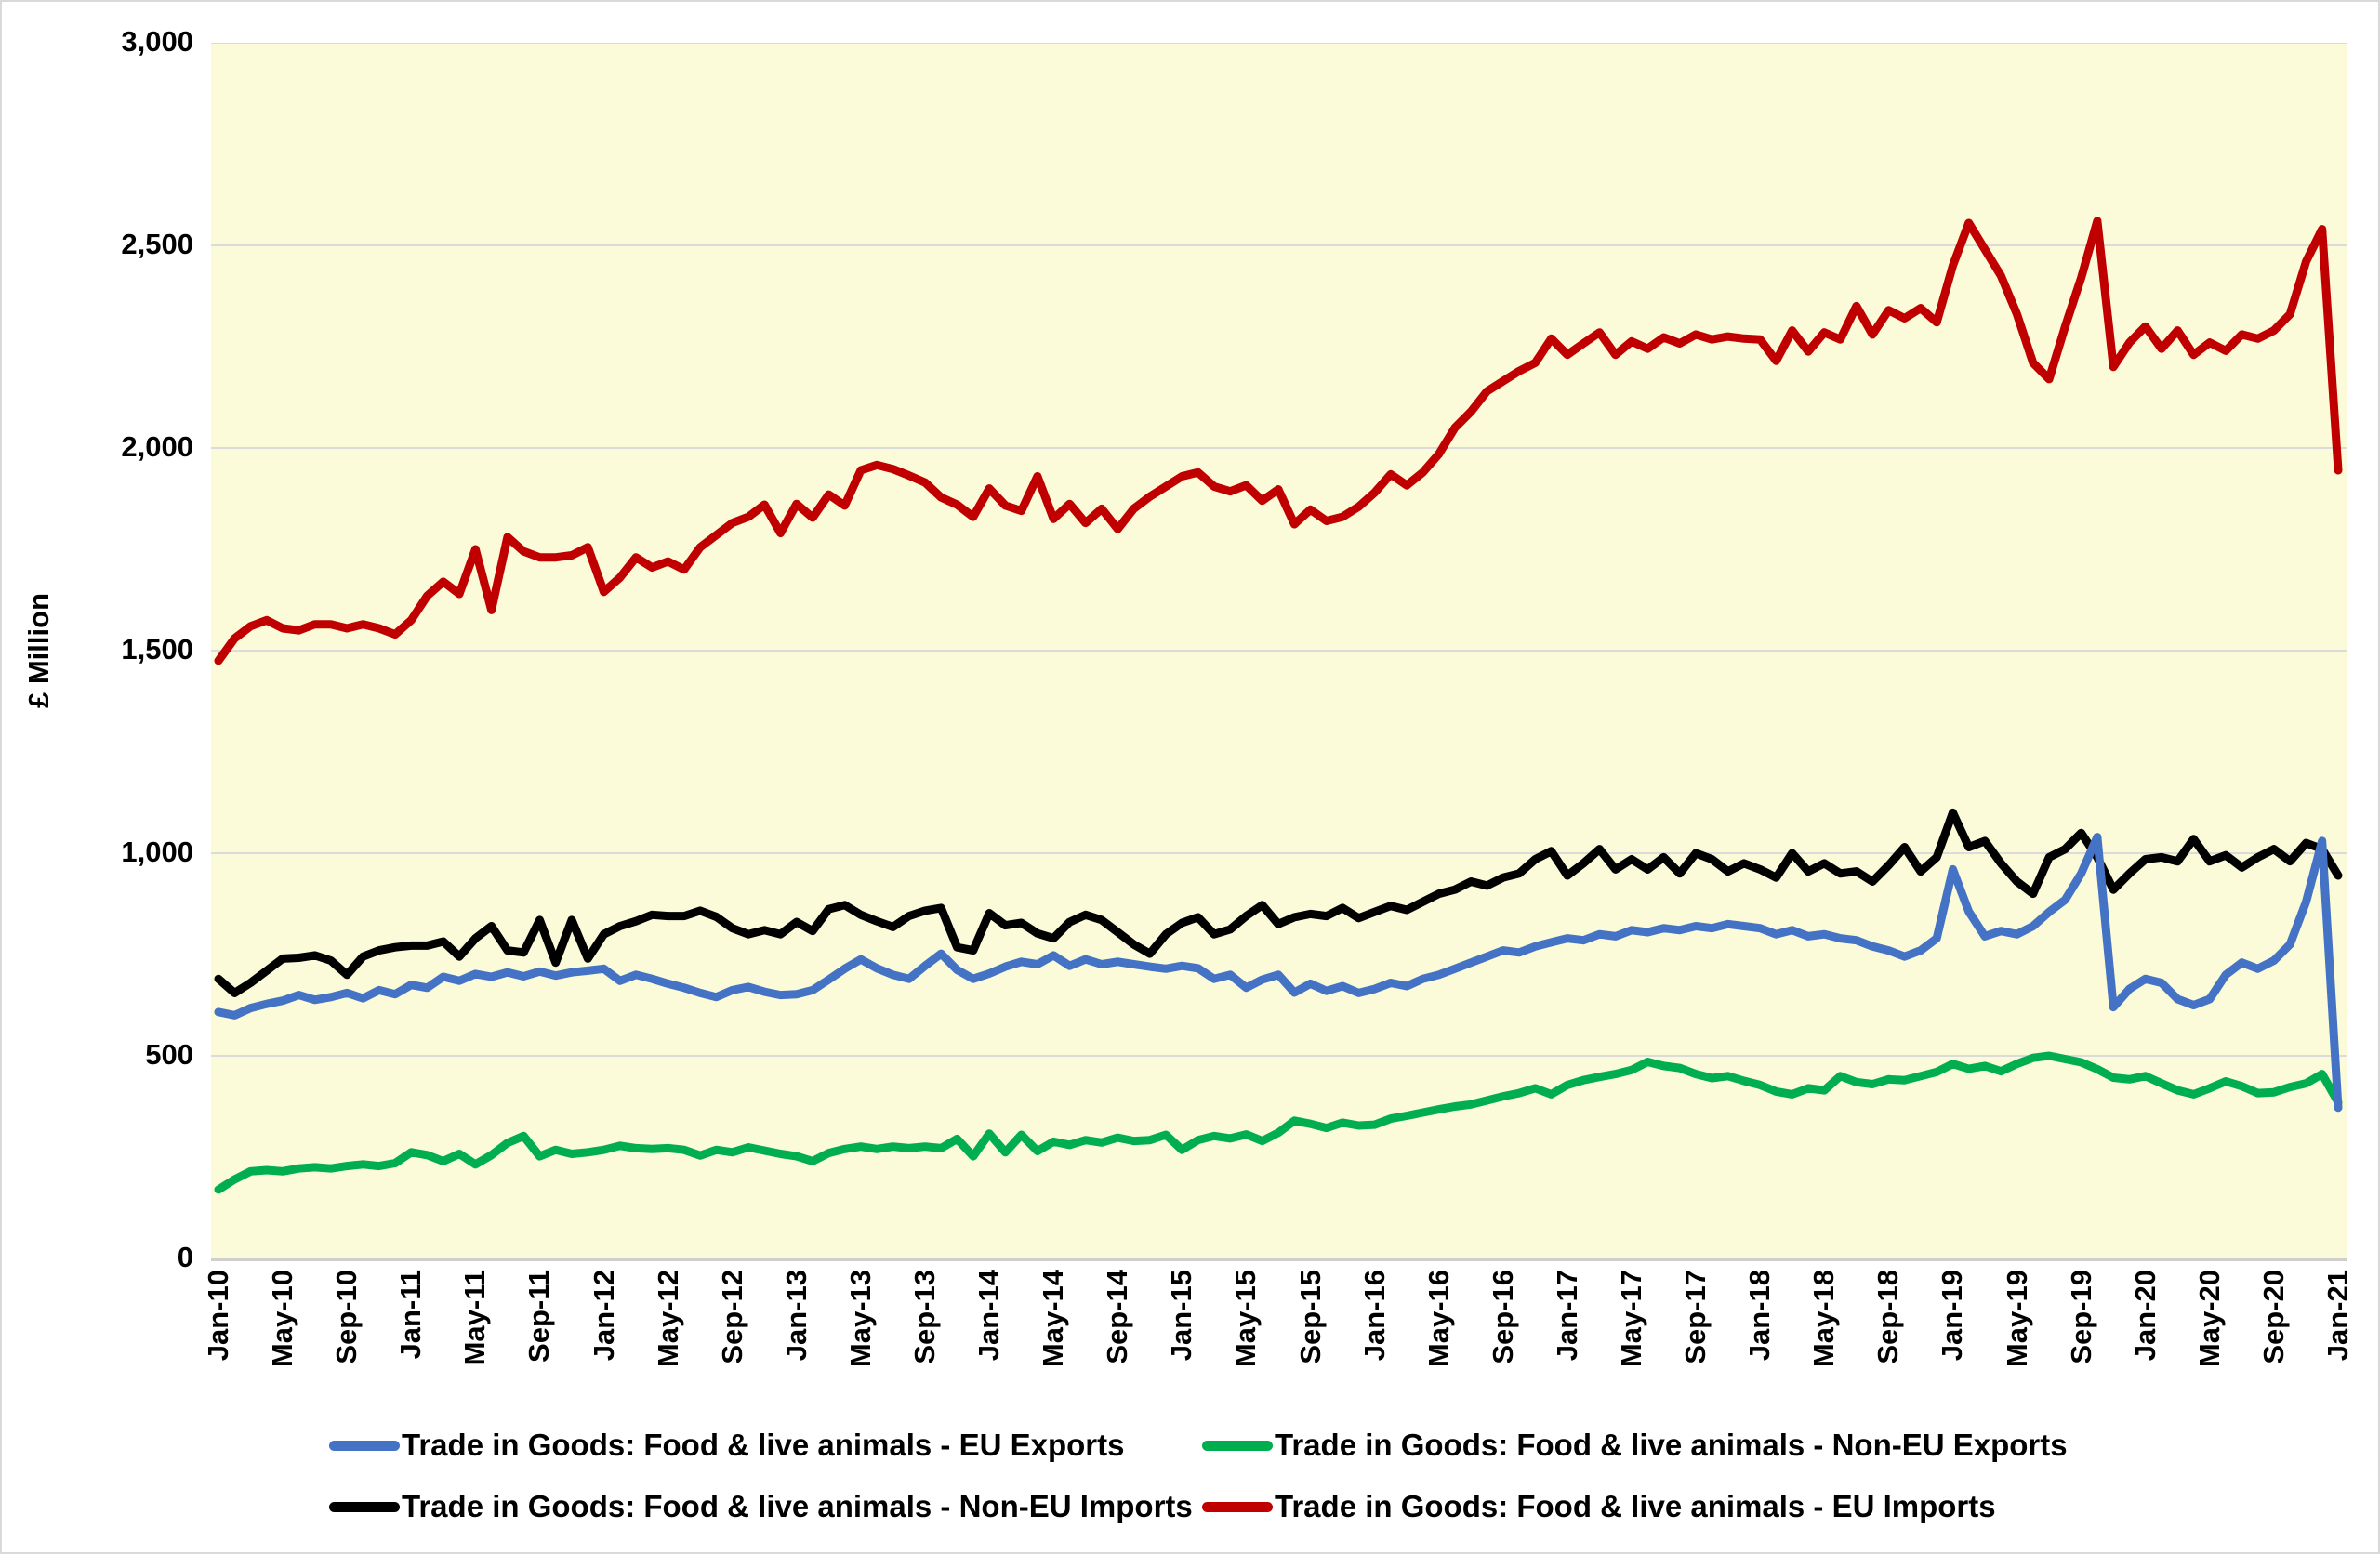  Describe the element at coordinates (1566, 1316) in the screenshot. I see `x-tick-label: Jan-17` at that location.